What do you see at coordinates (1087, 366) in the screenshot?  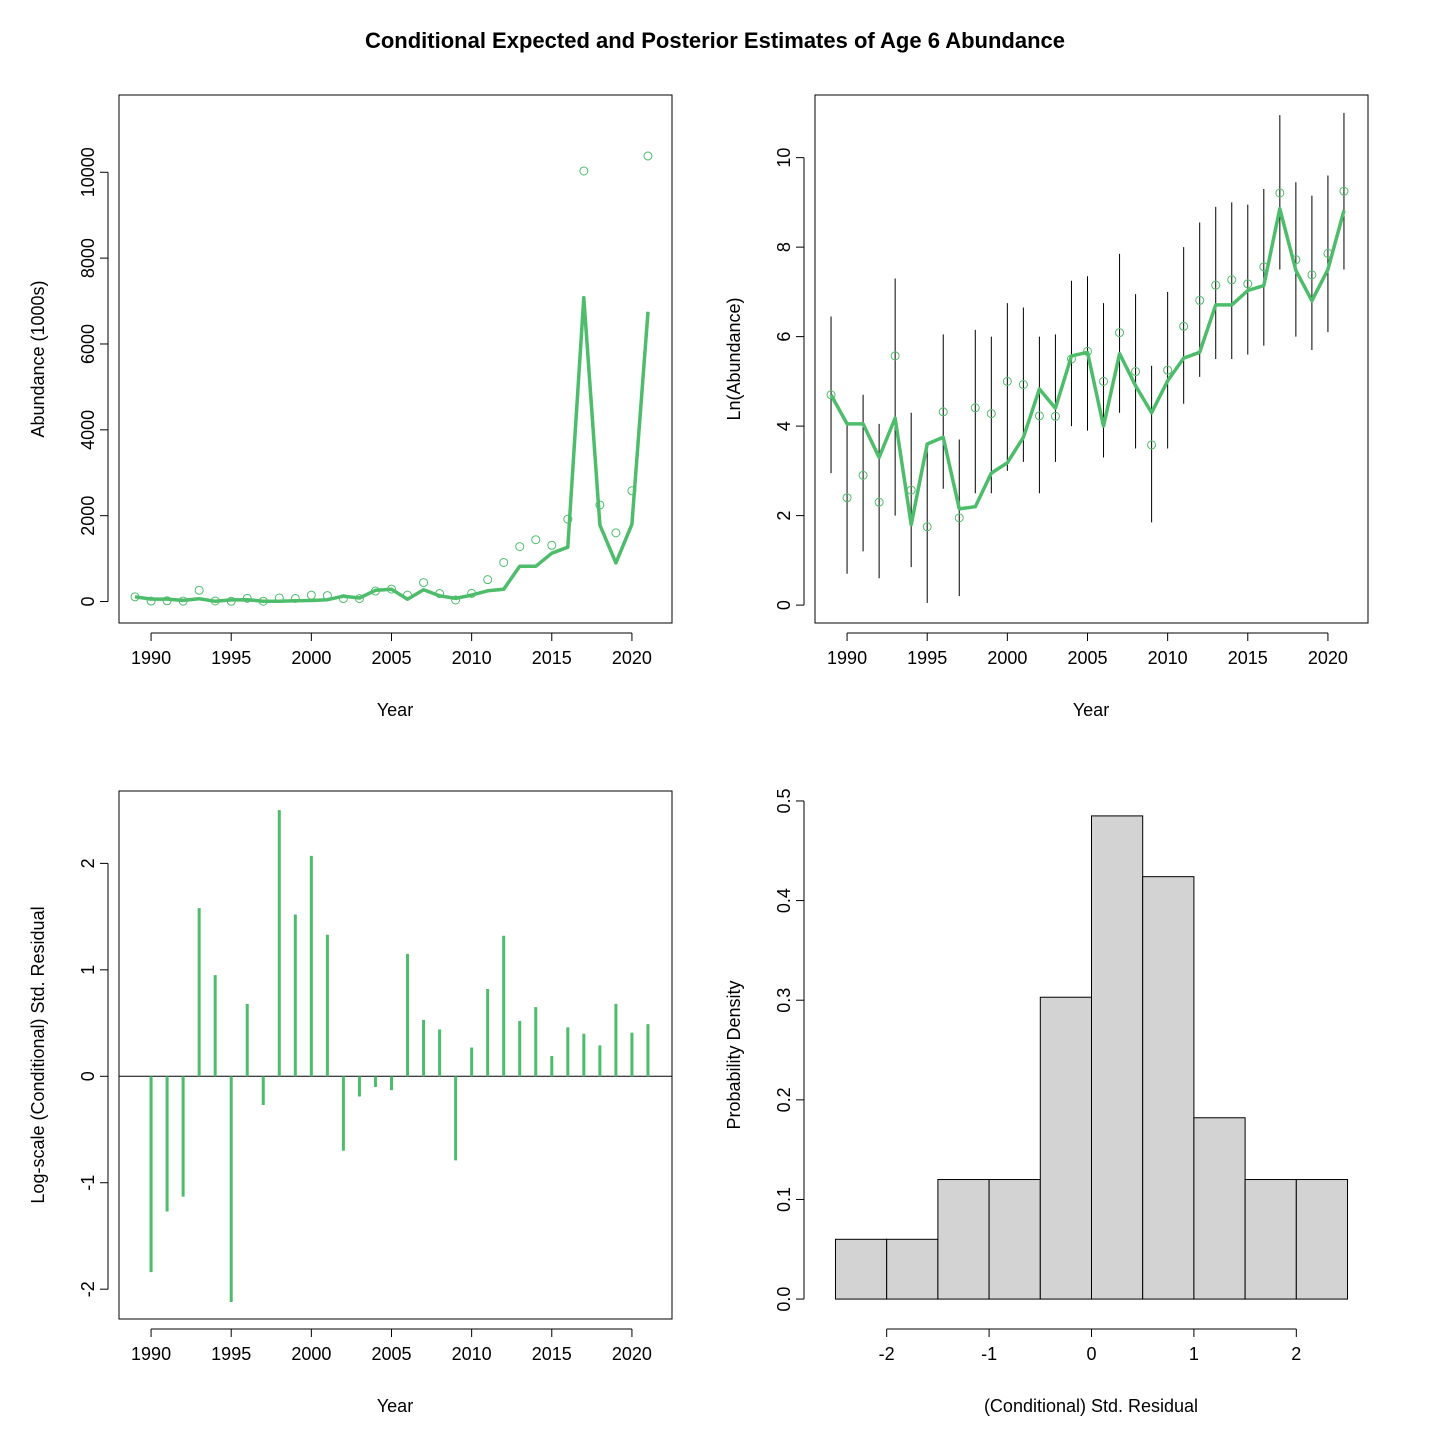 I see `estimate-line` at bounding box center [1087, 366].